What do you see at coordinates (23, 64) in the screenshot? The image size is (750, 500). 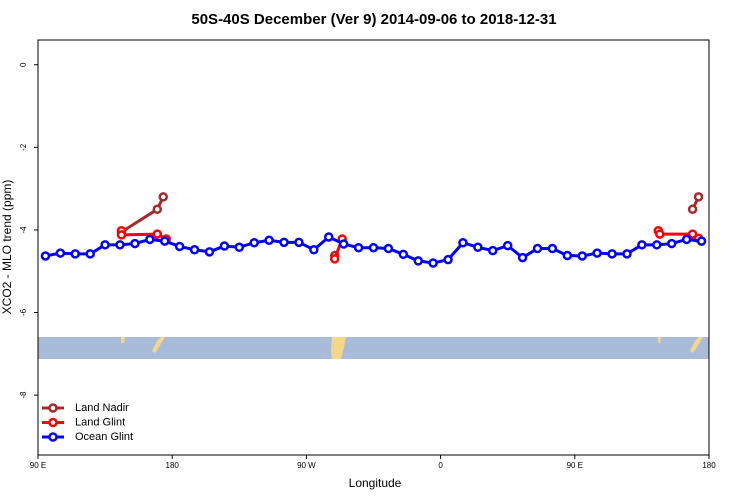 I see `y-tick-label: 0` at bounding box center [23, 64].